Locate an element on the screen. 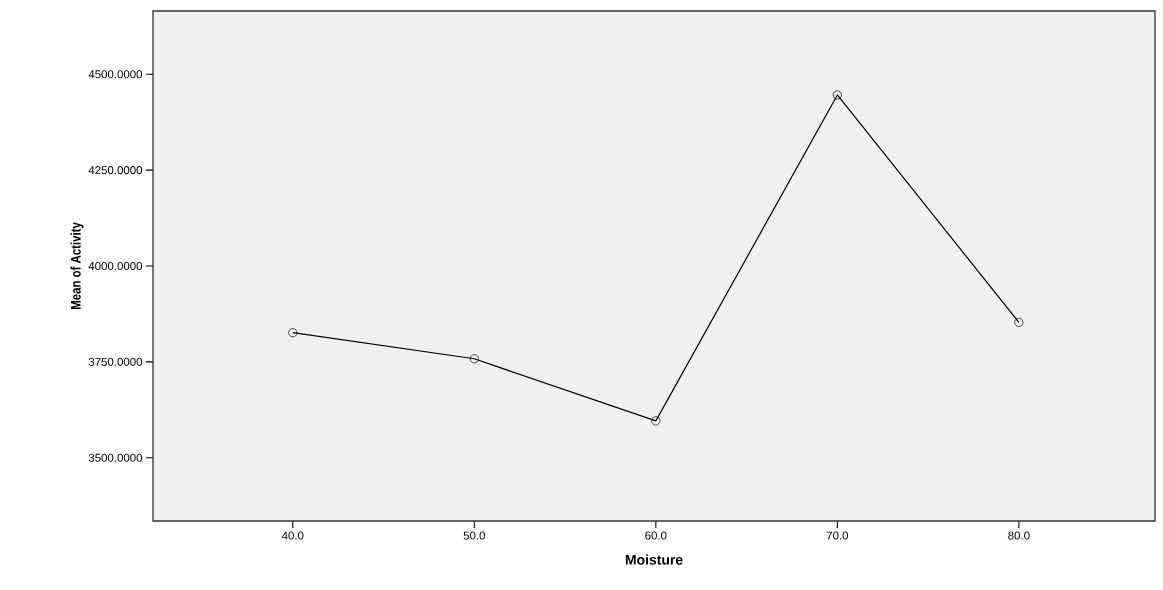 The height and width of the screenshot is (590, 1163). y-tick-label: 3500.0000 is located at coordinates (115, 457).